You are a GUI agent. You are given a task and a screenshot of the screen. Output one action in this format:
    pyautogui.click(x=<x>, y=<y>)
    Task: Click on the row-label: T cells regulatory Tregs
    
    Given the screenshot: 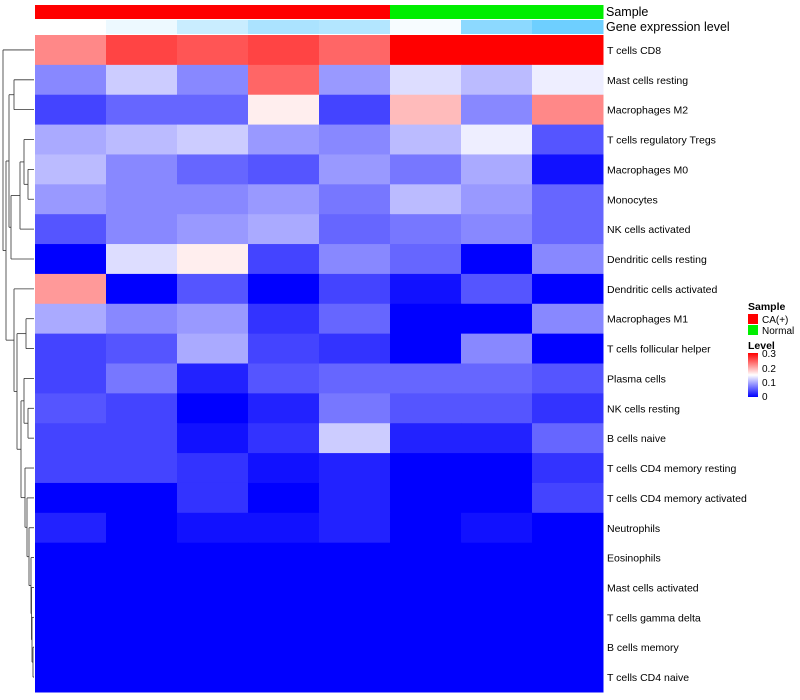 What is the action you would take?
    pyautogui.click(x=661, y=141)
    